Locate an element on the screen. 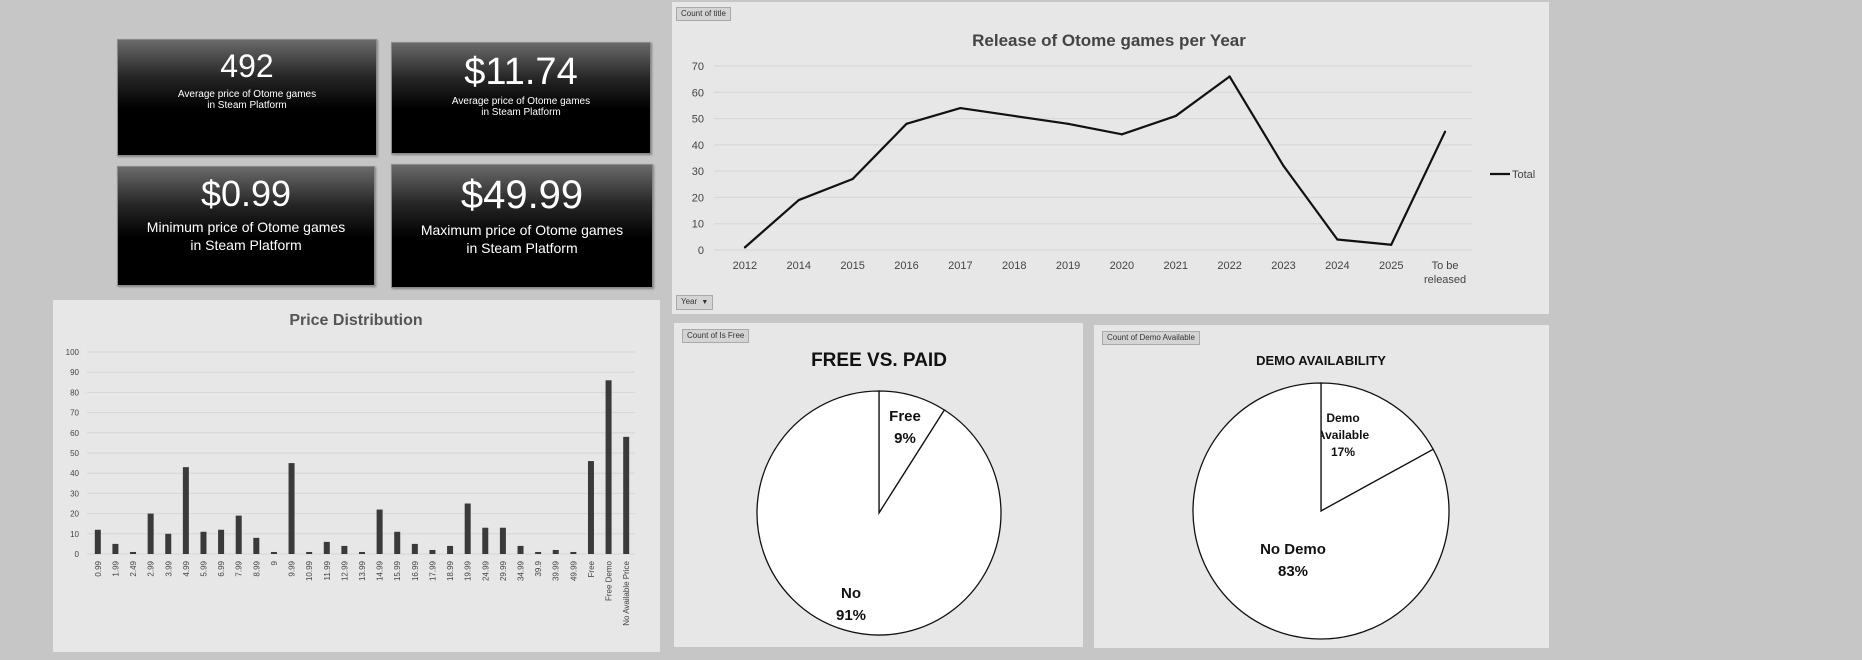  x-tick-label: 18.99 is located at coordinates (450, 570).